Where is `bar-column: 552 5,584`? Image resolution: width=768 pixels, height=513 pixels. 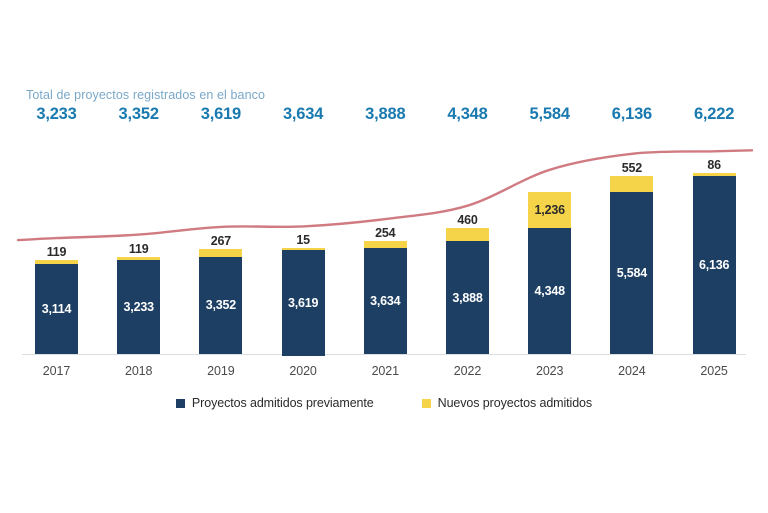
bar-column: 552 5,584 is located at coordinates (632, 257).